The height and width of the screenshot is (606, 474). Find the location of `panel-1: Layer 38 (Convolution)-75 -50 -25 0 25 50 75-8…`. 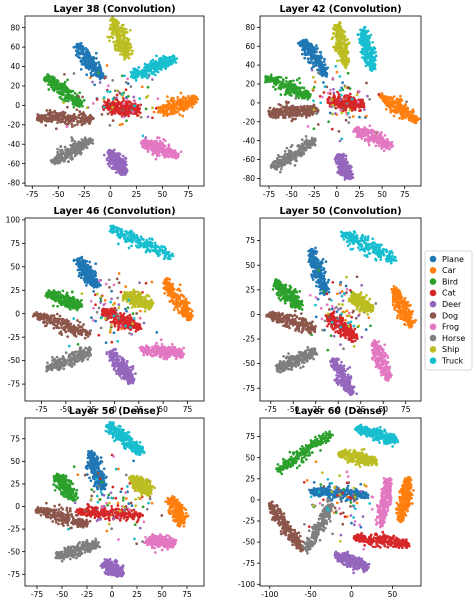

panel-1: Layer 38 (Convolution)-75 -50 -25 0 25 50 75-8… is located at coordinates (106, 101).